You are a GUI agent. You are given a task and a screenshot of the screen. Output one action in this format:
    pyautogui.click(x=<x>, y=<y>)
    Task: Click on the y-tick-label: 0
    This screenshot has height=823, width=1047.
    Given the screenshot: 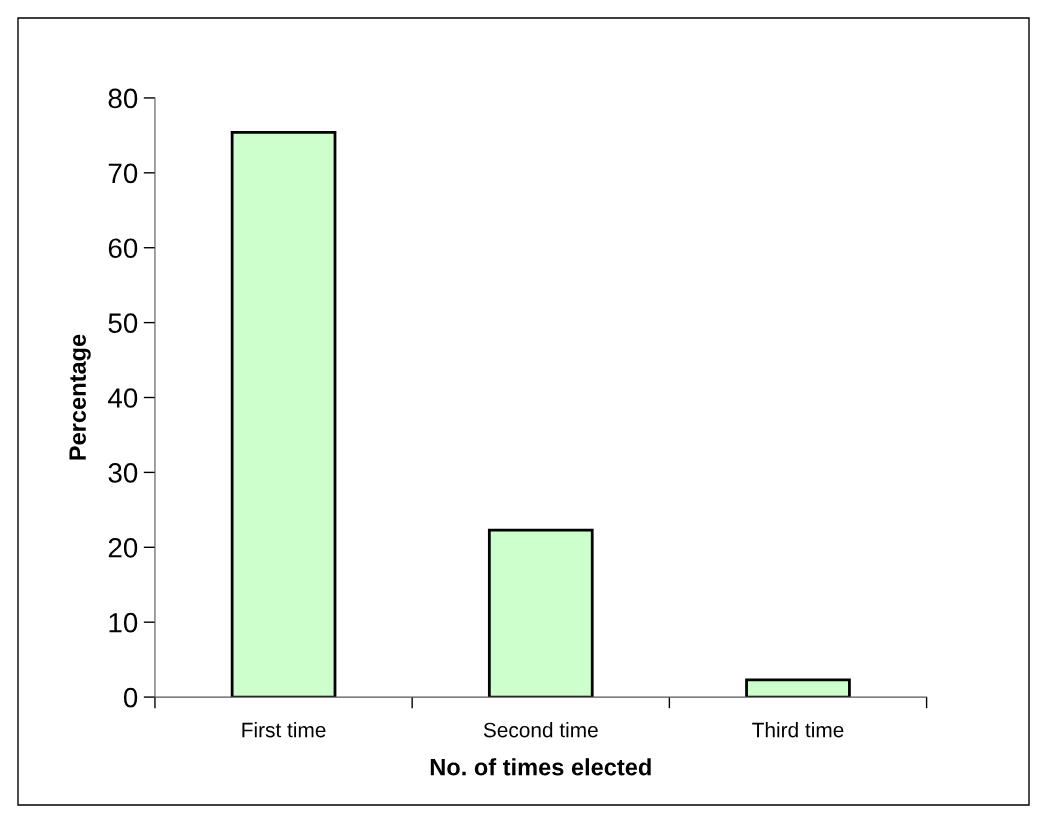 What is the action you would take?
    pyautogui.click(x=130, y=697)
    